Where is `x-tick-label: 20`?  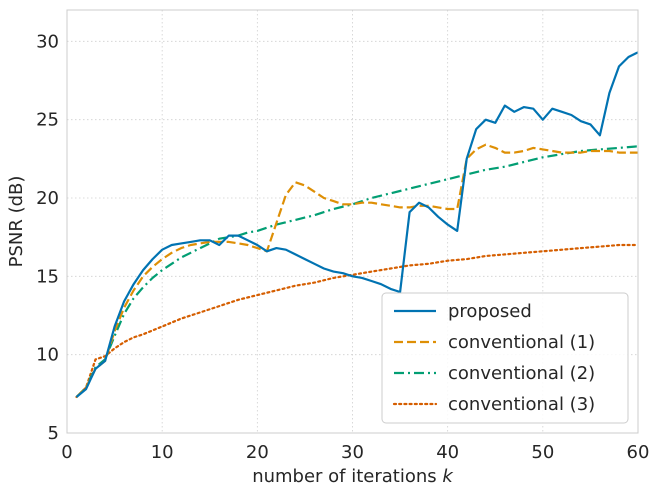 x-tick-label: 20 is located at coordinates (257, 452).